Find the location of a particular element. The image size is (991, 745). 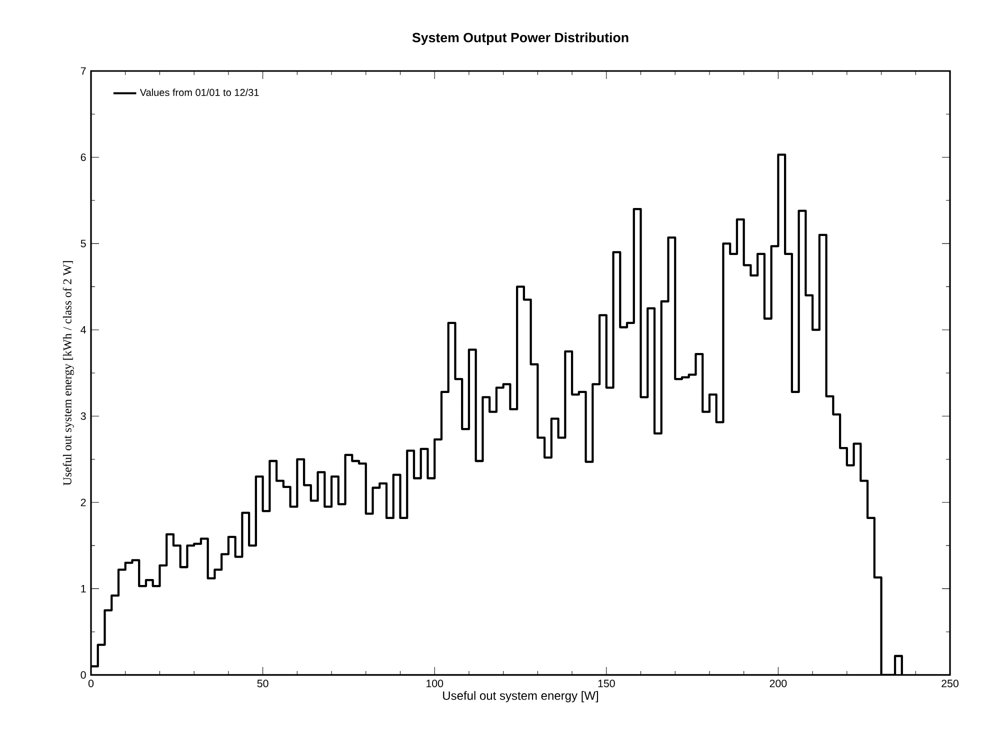

y-tick-label: 0 is located at coordinates (83, 675).